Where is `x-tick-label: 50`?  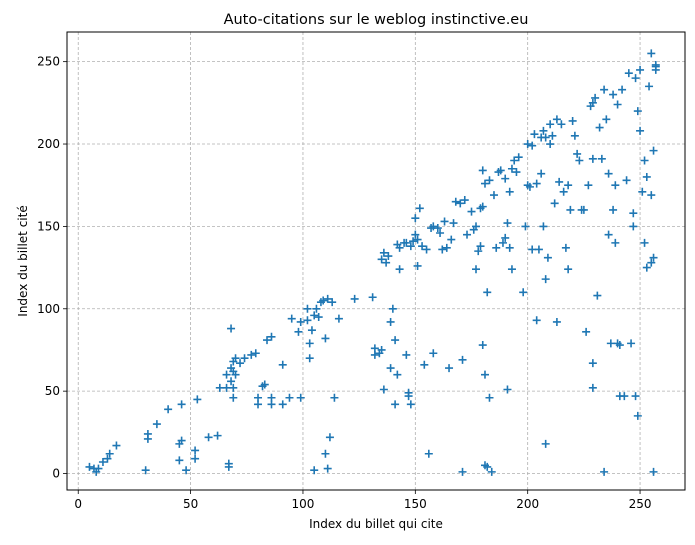
x-tick-label: 50 is located at coordinates (190, 504).